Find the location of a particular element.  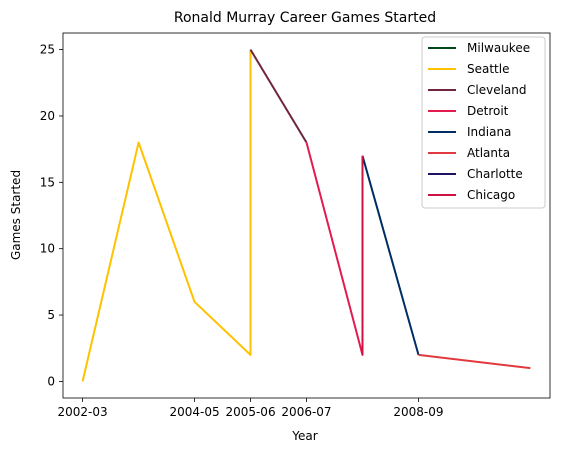

y-tick-label: 0 is located at coordinates (51, 381).